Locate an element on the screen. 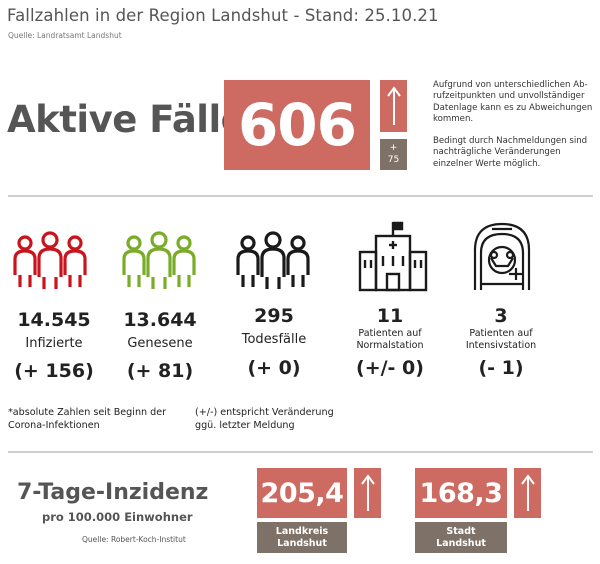 This screenshot has height=564, width=600. footnote-line: *absolute Zahlen seit Beginn der is located at coordinates (87, 412).